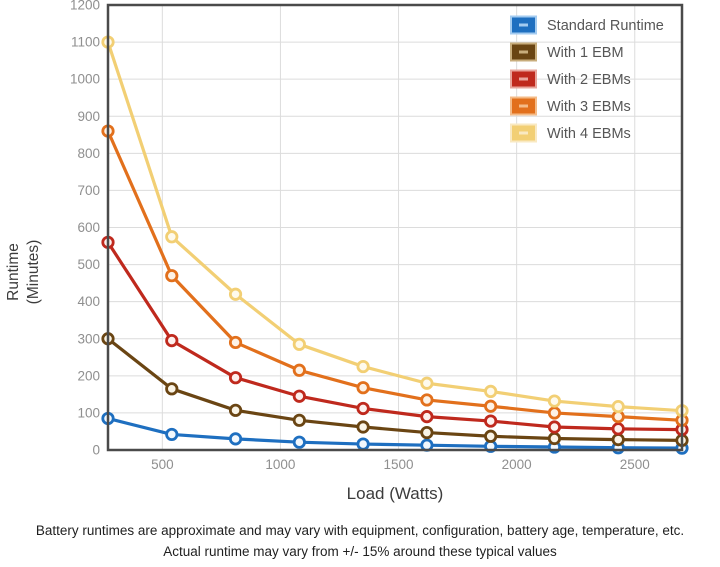 This screenshot has width=720, height=567. What do you see at coordinates (395, 493) in the screenshot?
I see `x-axis-title: Load (Watts)` at bounding box center [395, 493].